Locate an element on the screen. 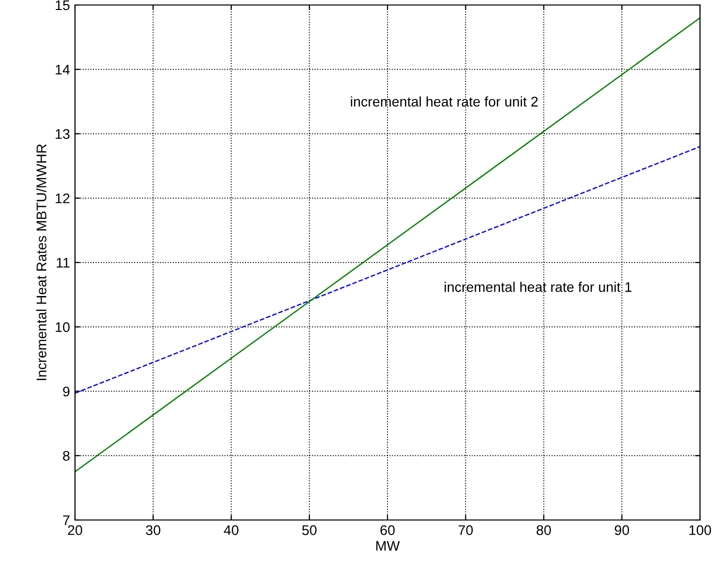 The width and height of the screenshot is (715, 569). y-tick-label: 13 is located at coordinates (63, 134).